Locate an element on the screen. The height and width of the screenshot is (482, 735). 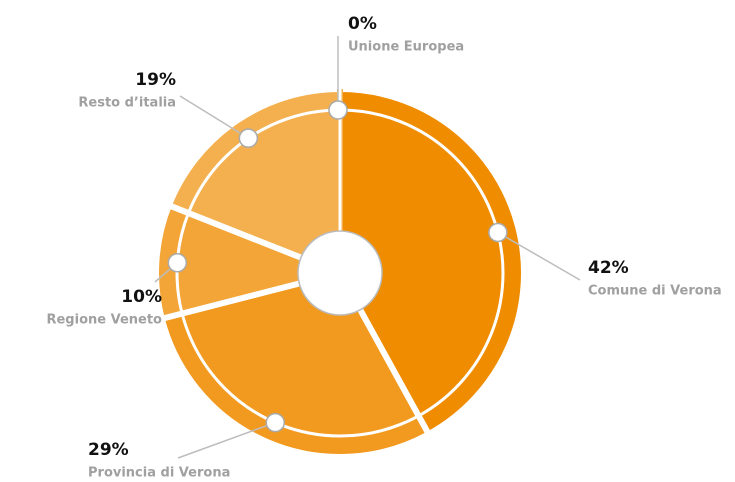
value-label: 10% is located at coordinates (141, 297).